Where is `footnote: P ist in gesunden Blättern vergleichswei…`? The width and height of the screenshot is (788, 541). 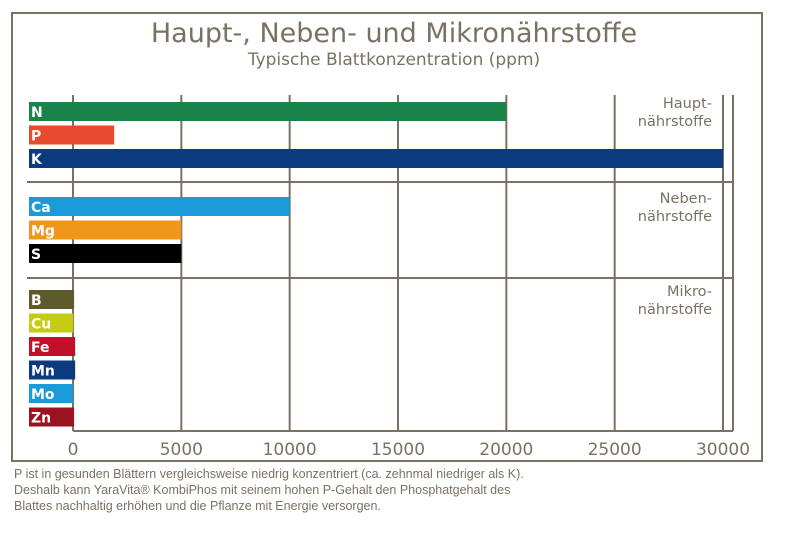 footnote: P ist in gesunden Blättern vergleichswei… is located at coordinates (394, 490).